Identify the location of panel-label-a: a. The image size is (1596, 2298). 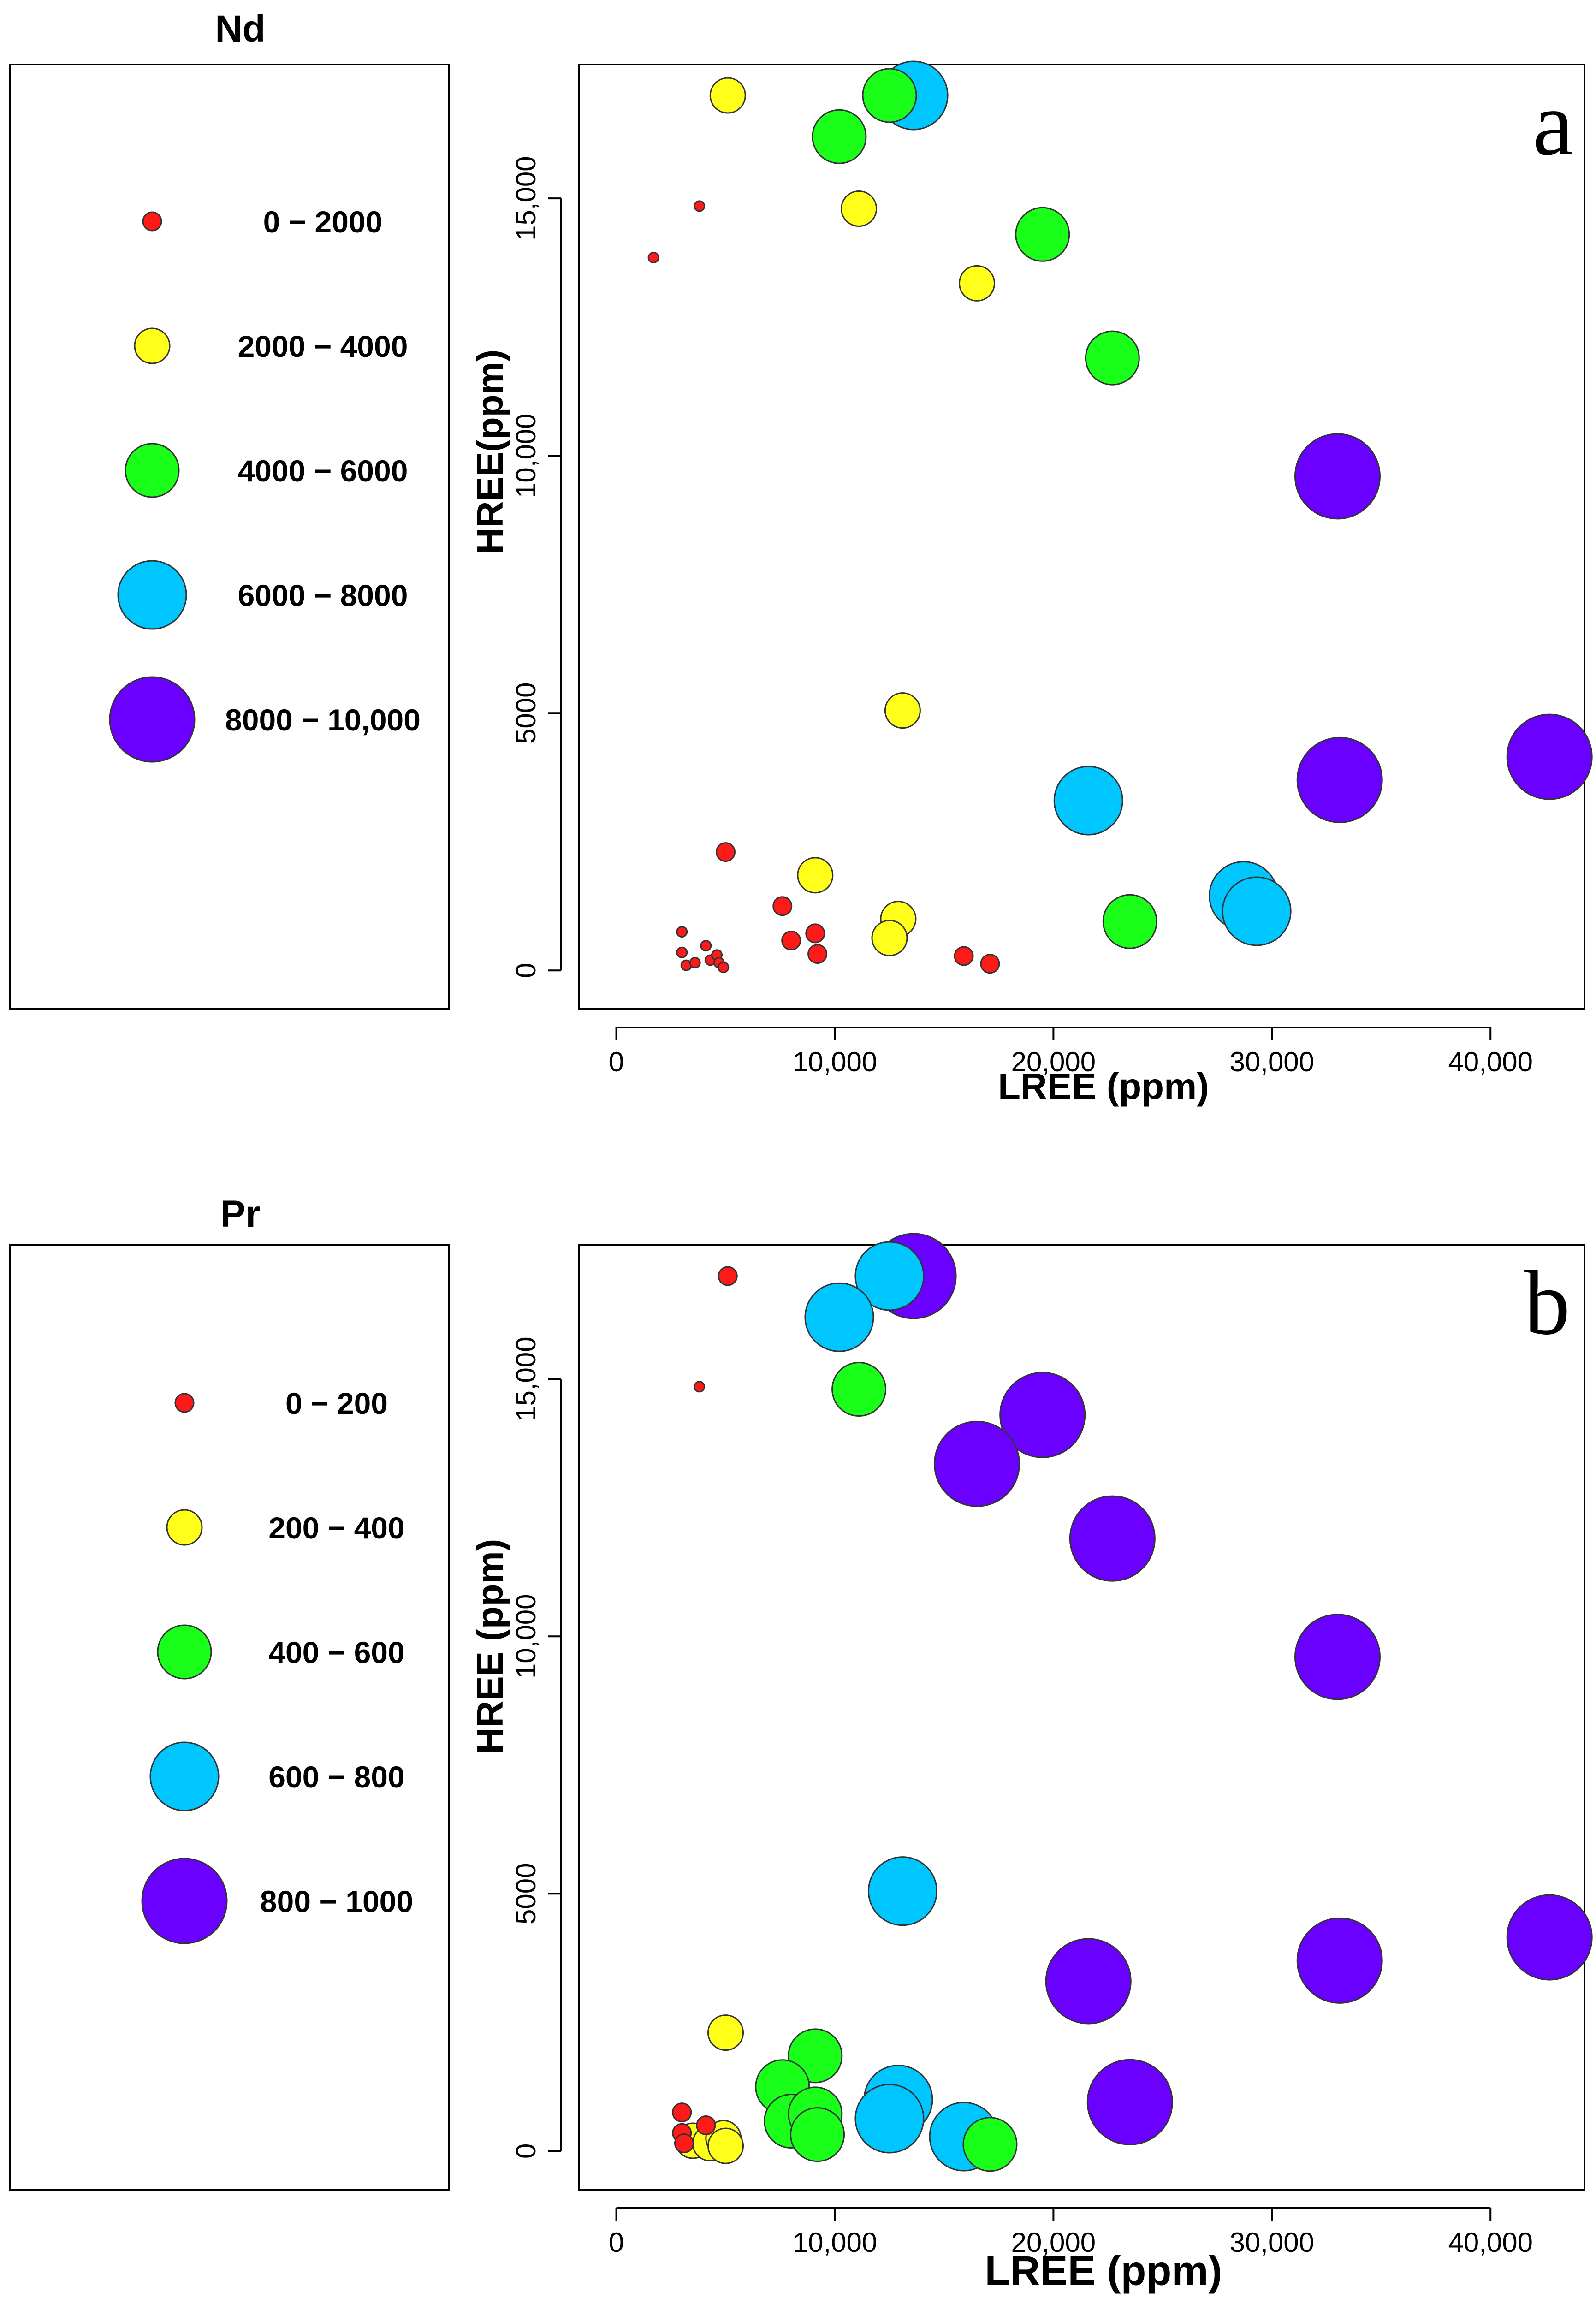
(1553, 124).